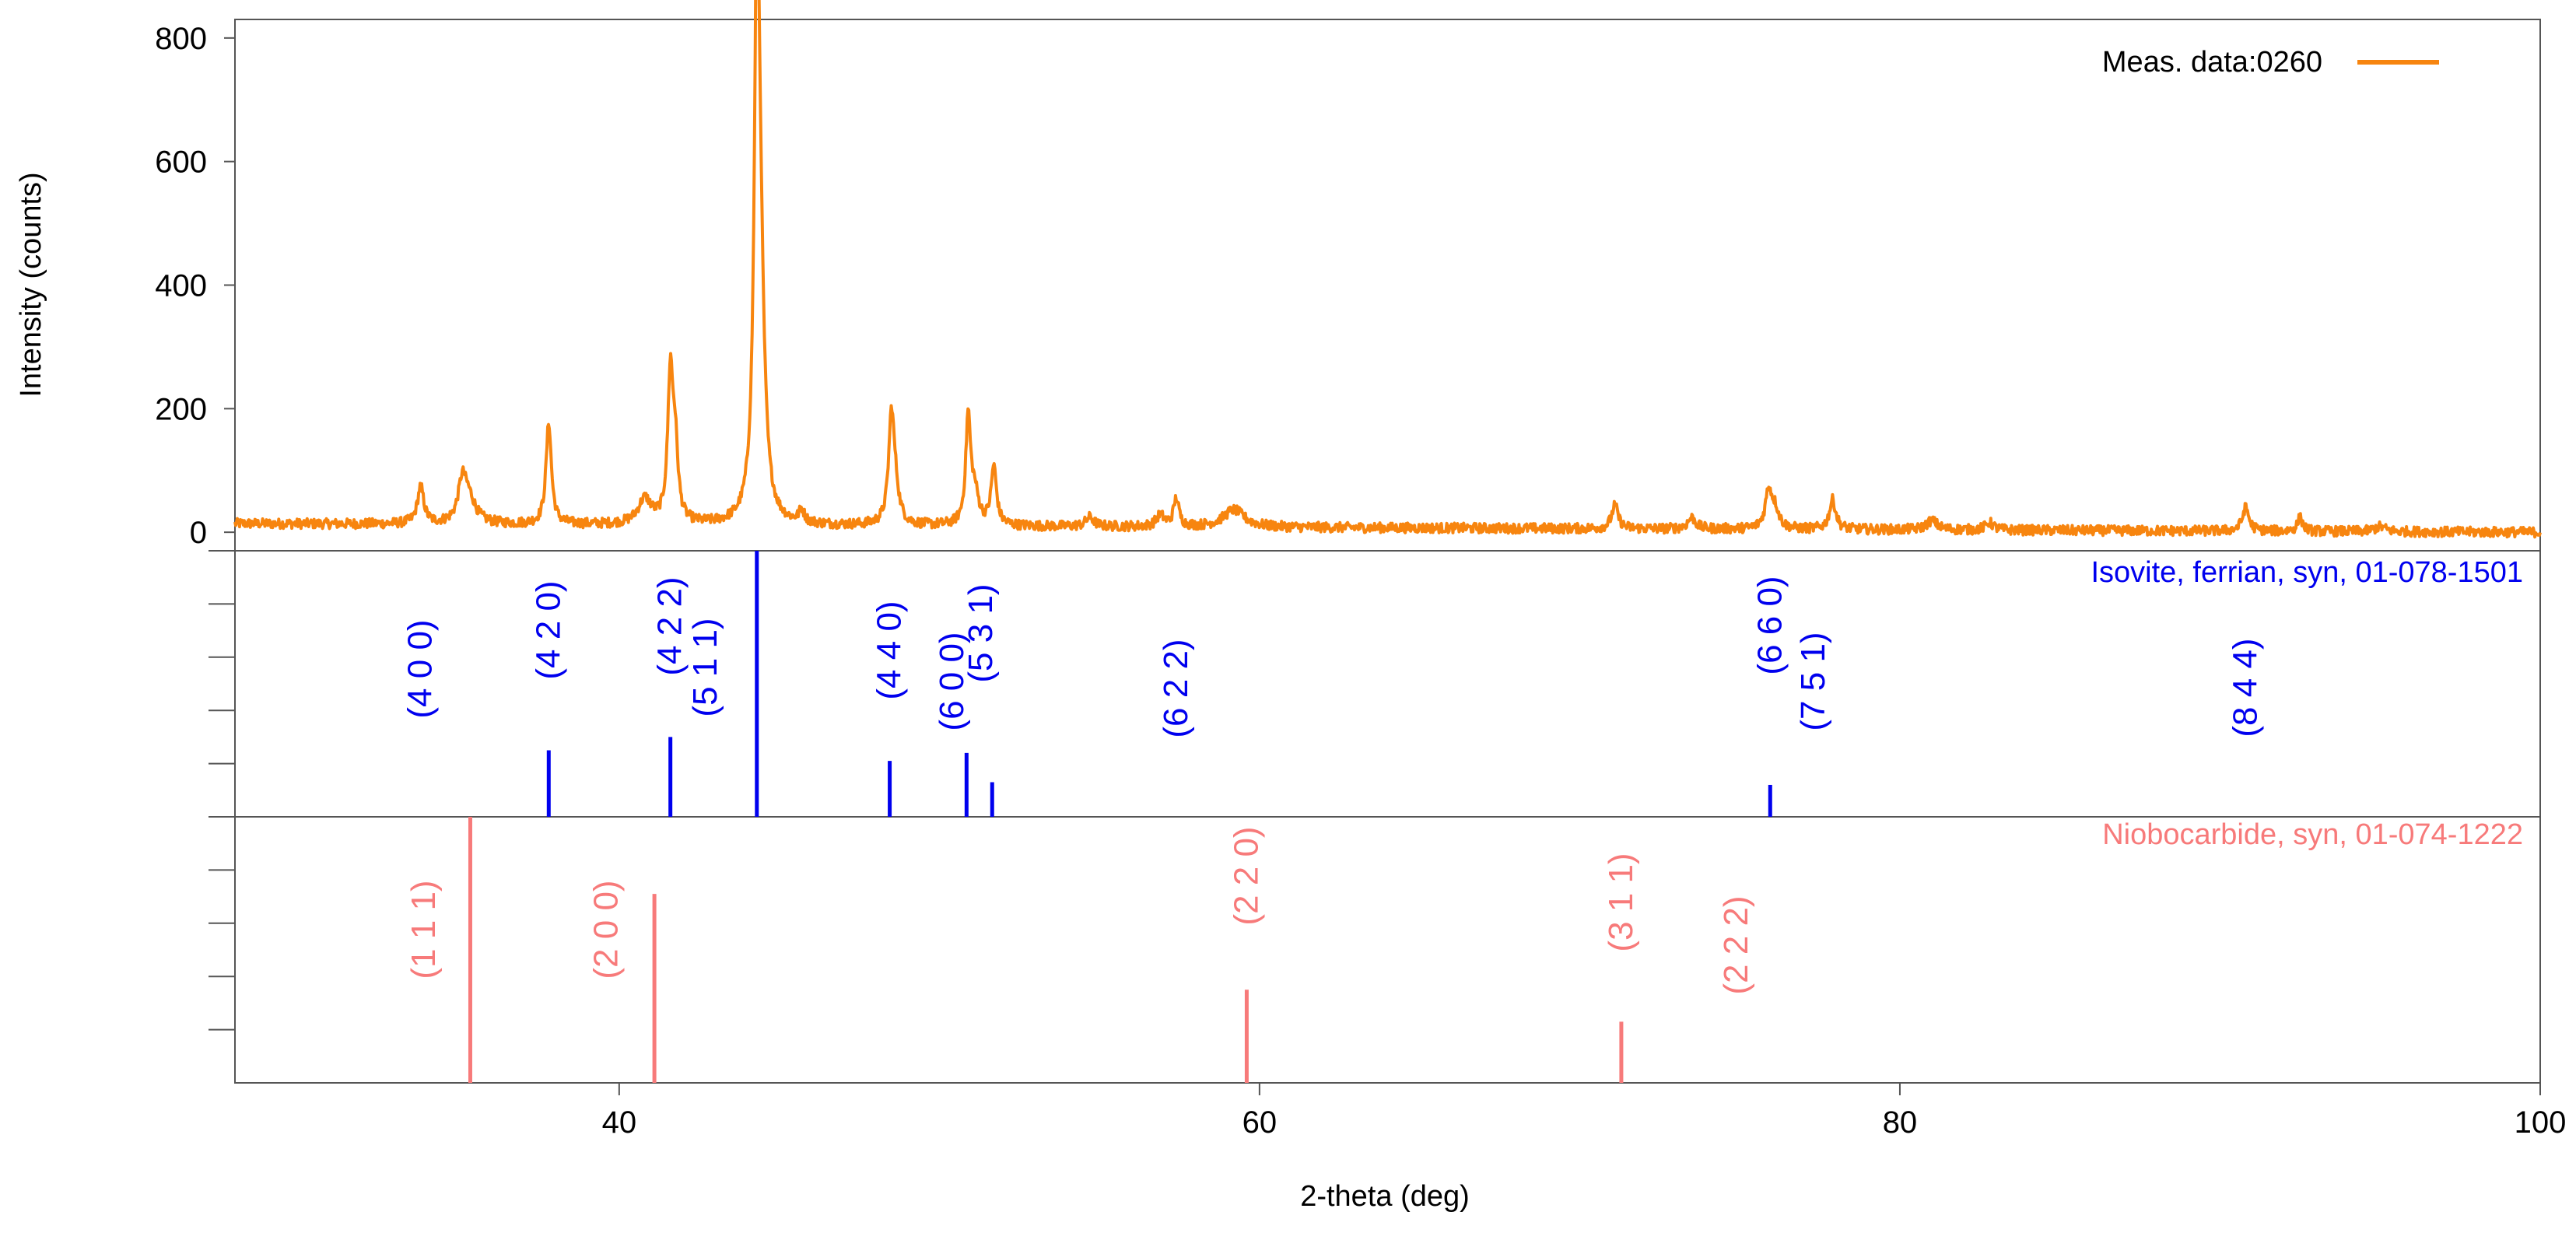 This screenshot has width=2576, height=1233. I want to click on hkl-label: (4 4 0), so click(890, 650).